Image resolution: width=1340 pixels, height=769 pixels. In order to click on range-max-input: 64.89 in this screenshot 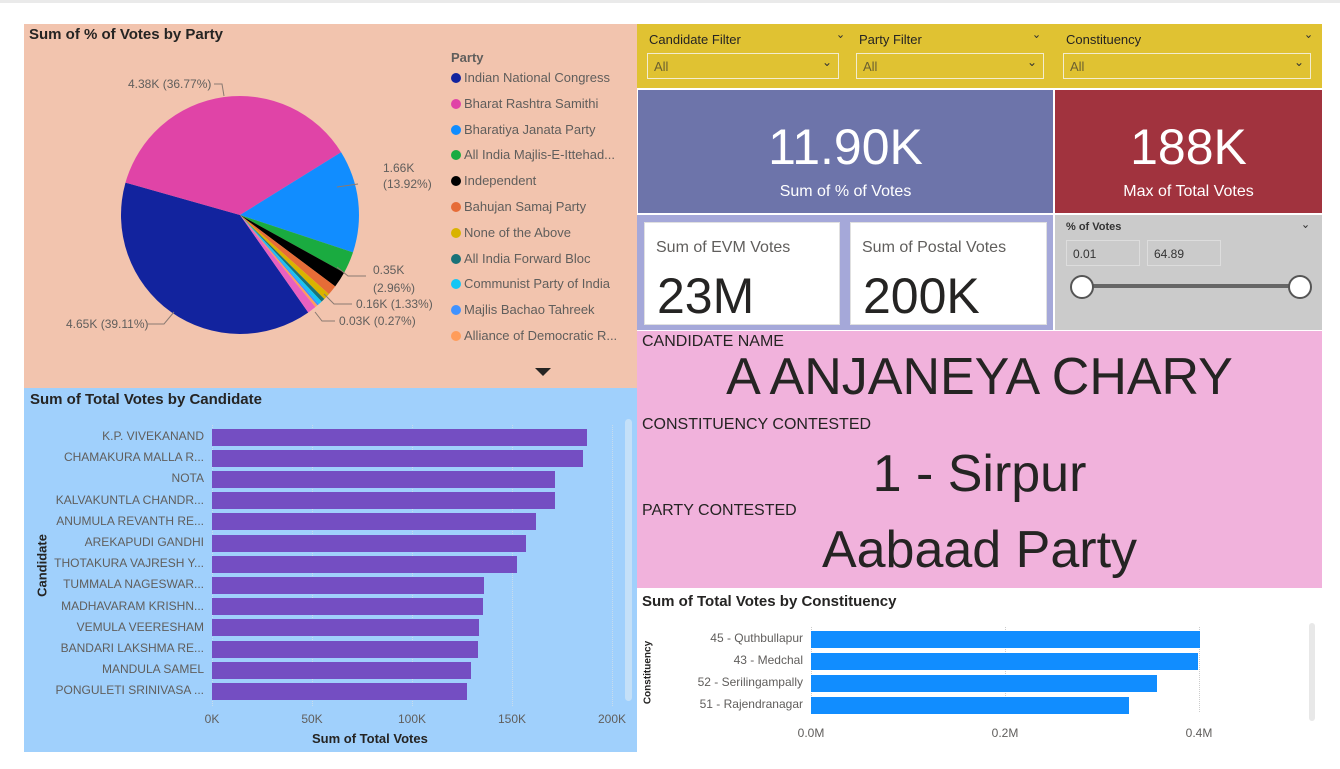, I will do `click(1184, 253)`.